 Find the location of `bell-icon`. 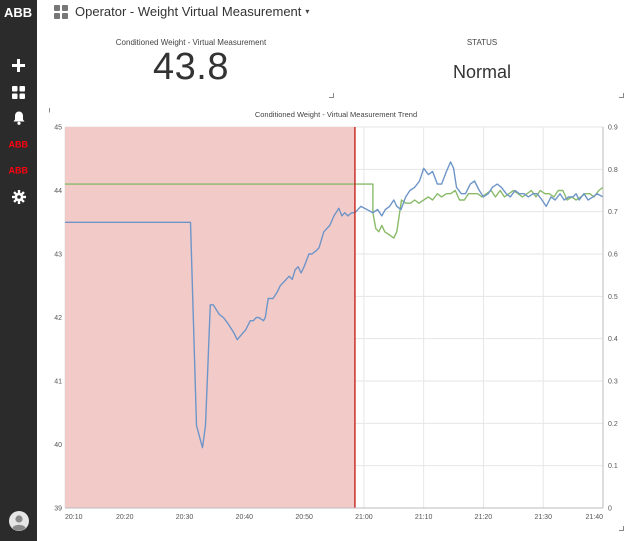

bell-icon is located at coordinates (18, 118).